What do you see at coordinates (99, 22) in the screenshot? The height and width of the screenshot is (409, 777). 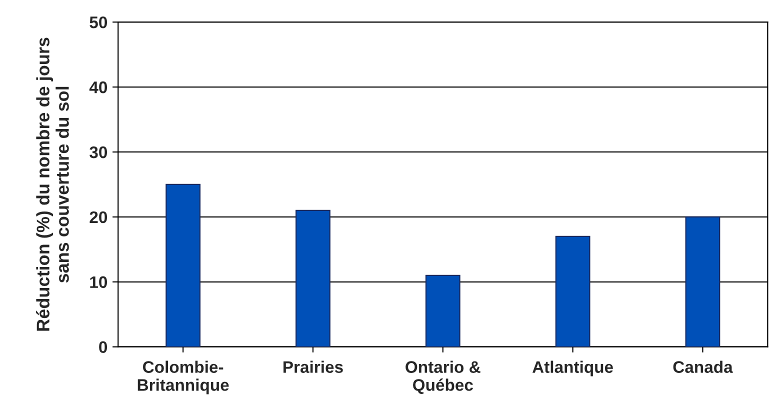 I see `y-tick-label: 50` at bounding box center [99, 22].